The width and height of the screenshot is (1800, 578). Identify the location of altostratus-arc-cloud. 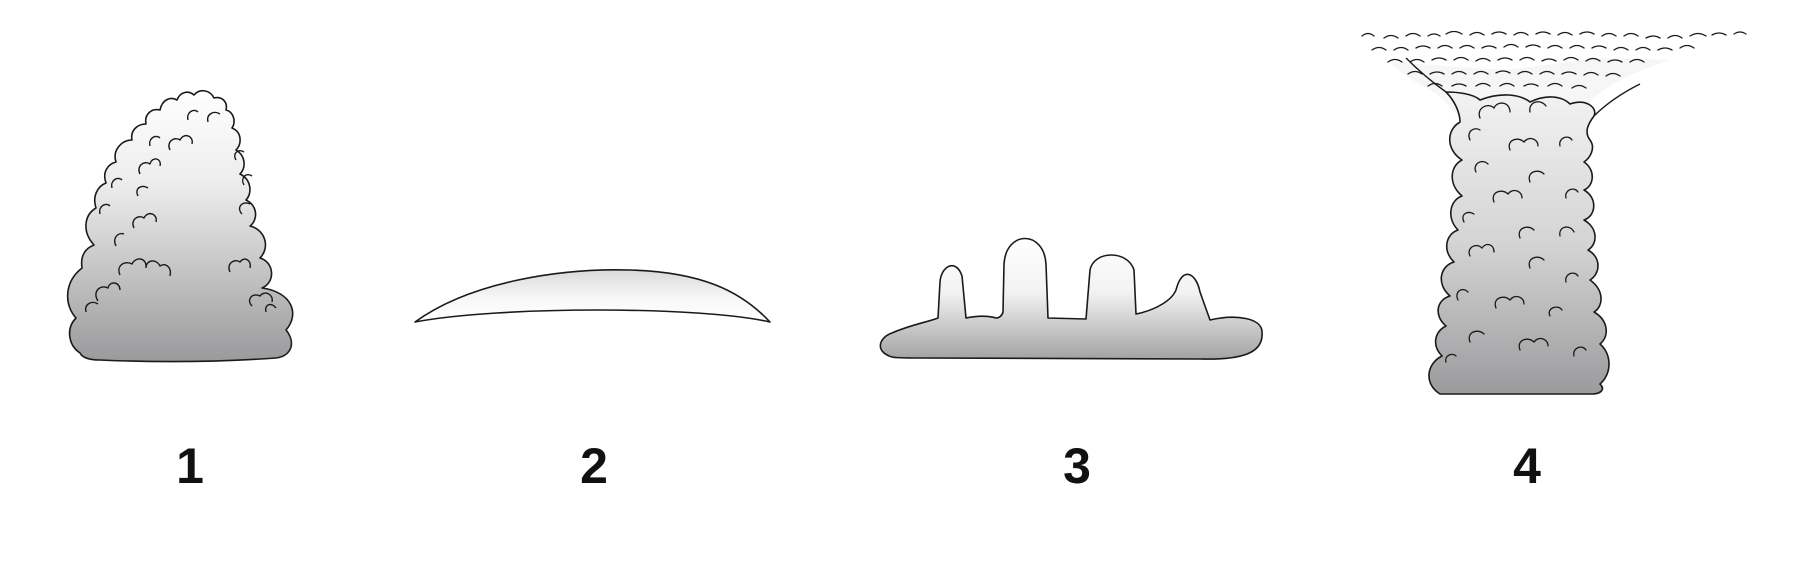
(592, 296).